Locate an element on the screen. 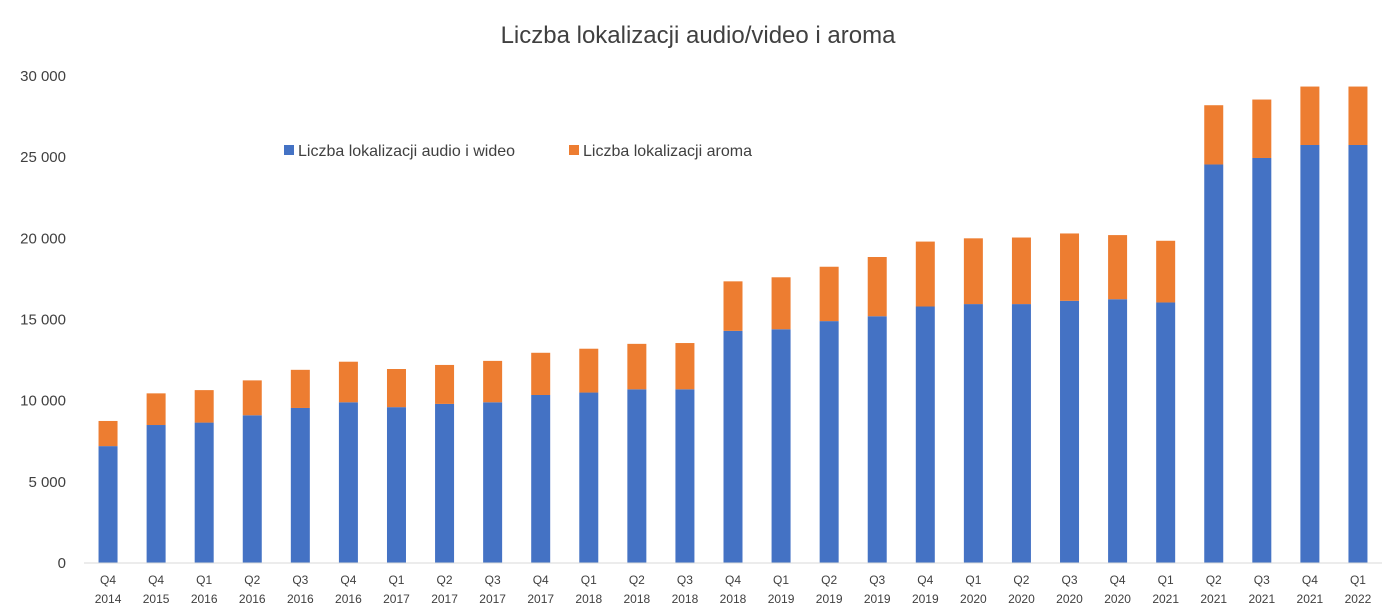  legend-entry-label: Liczba lokalizacji aroma is located at coordinates (667, 151).